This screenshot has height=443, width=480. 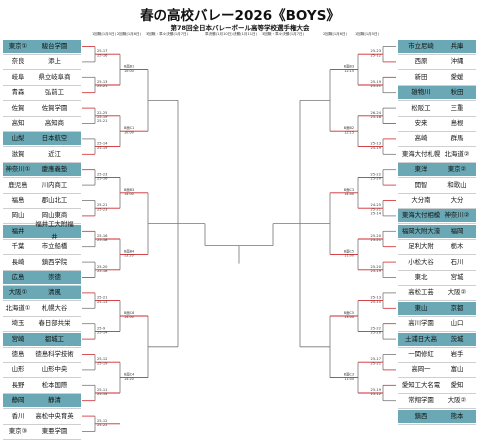 What do you see at coordinates (421, 400) in the screenshot?
I see `team-school: 常翔学園` at bounding box center [421, 400].